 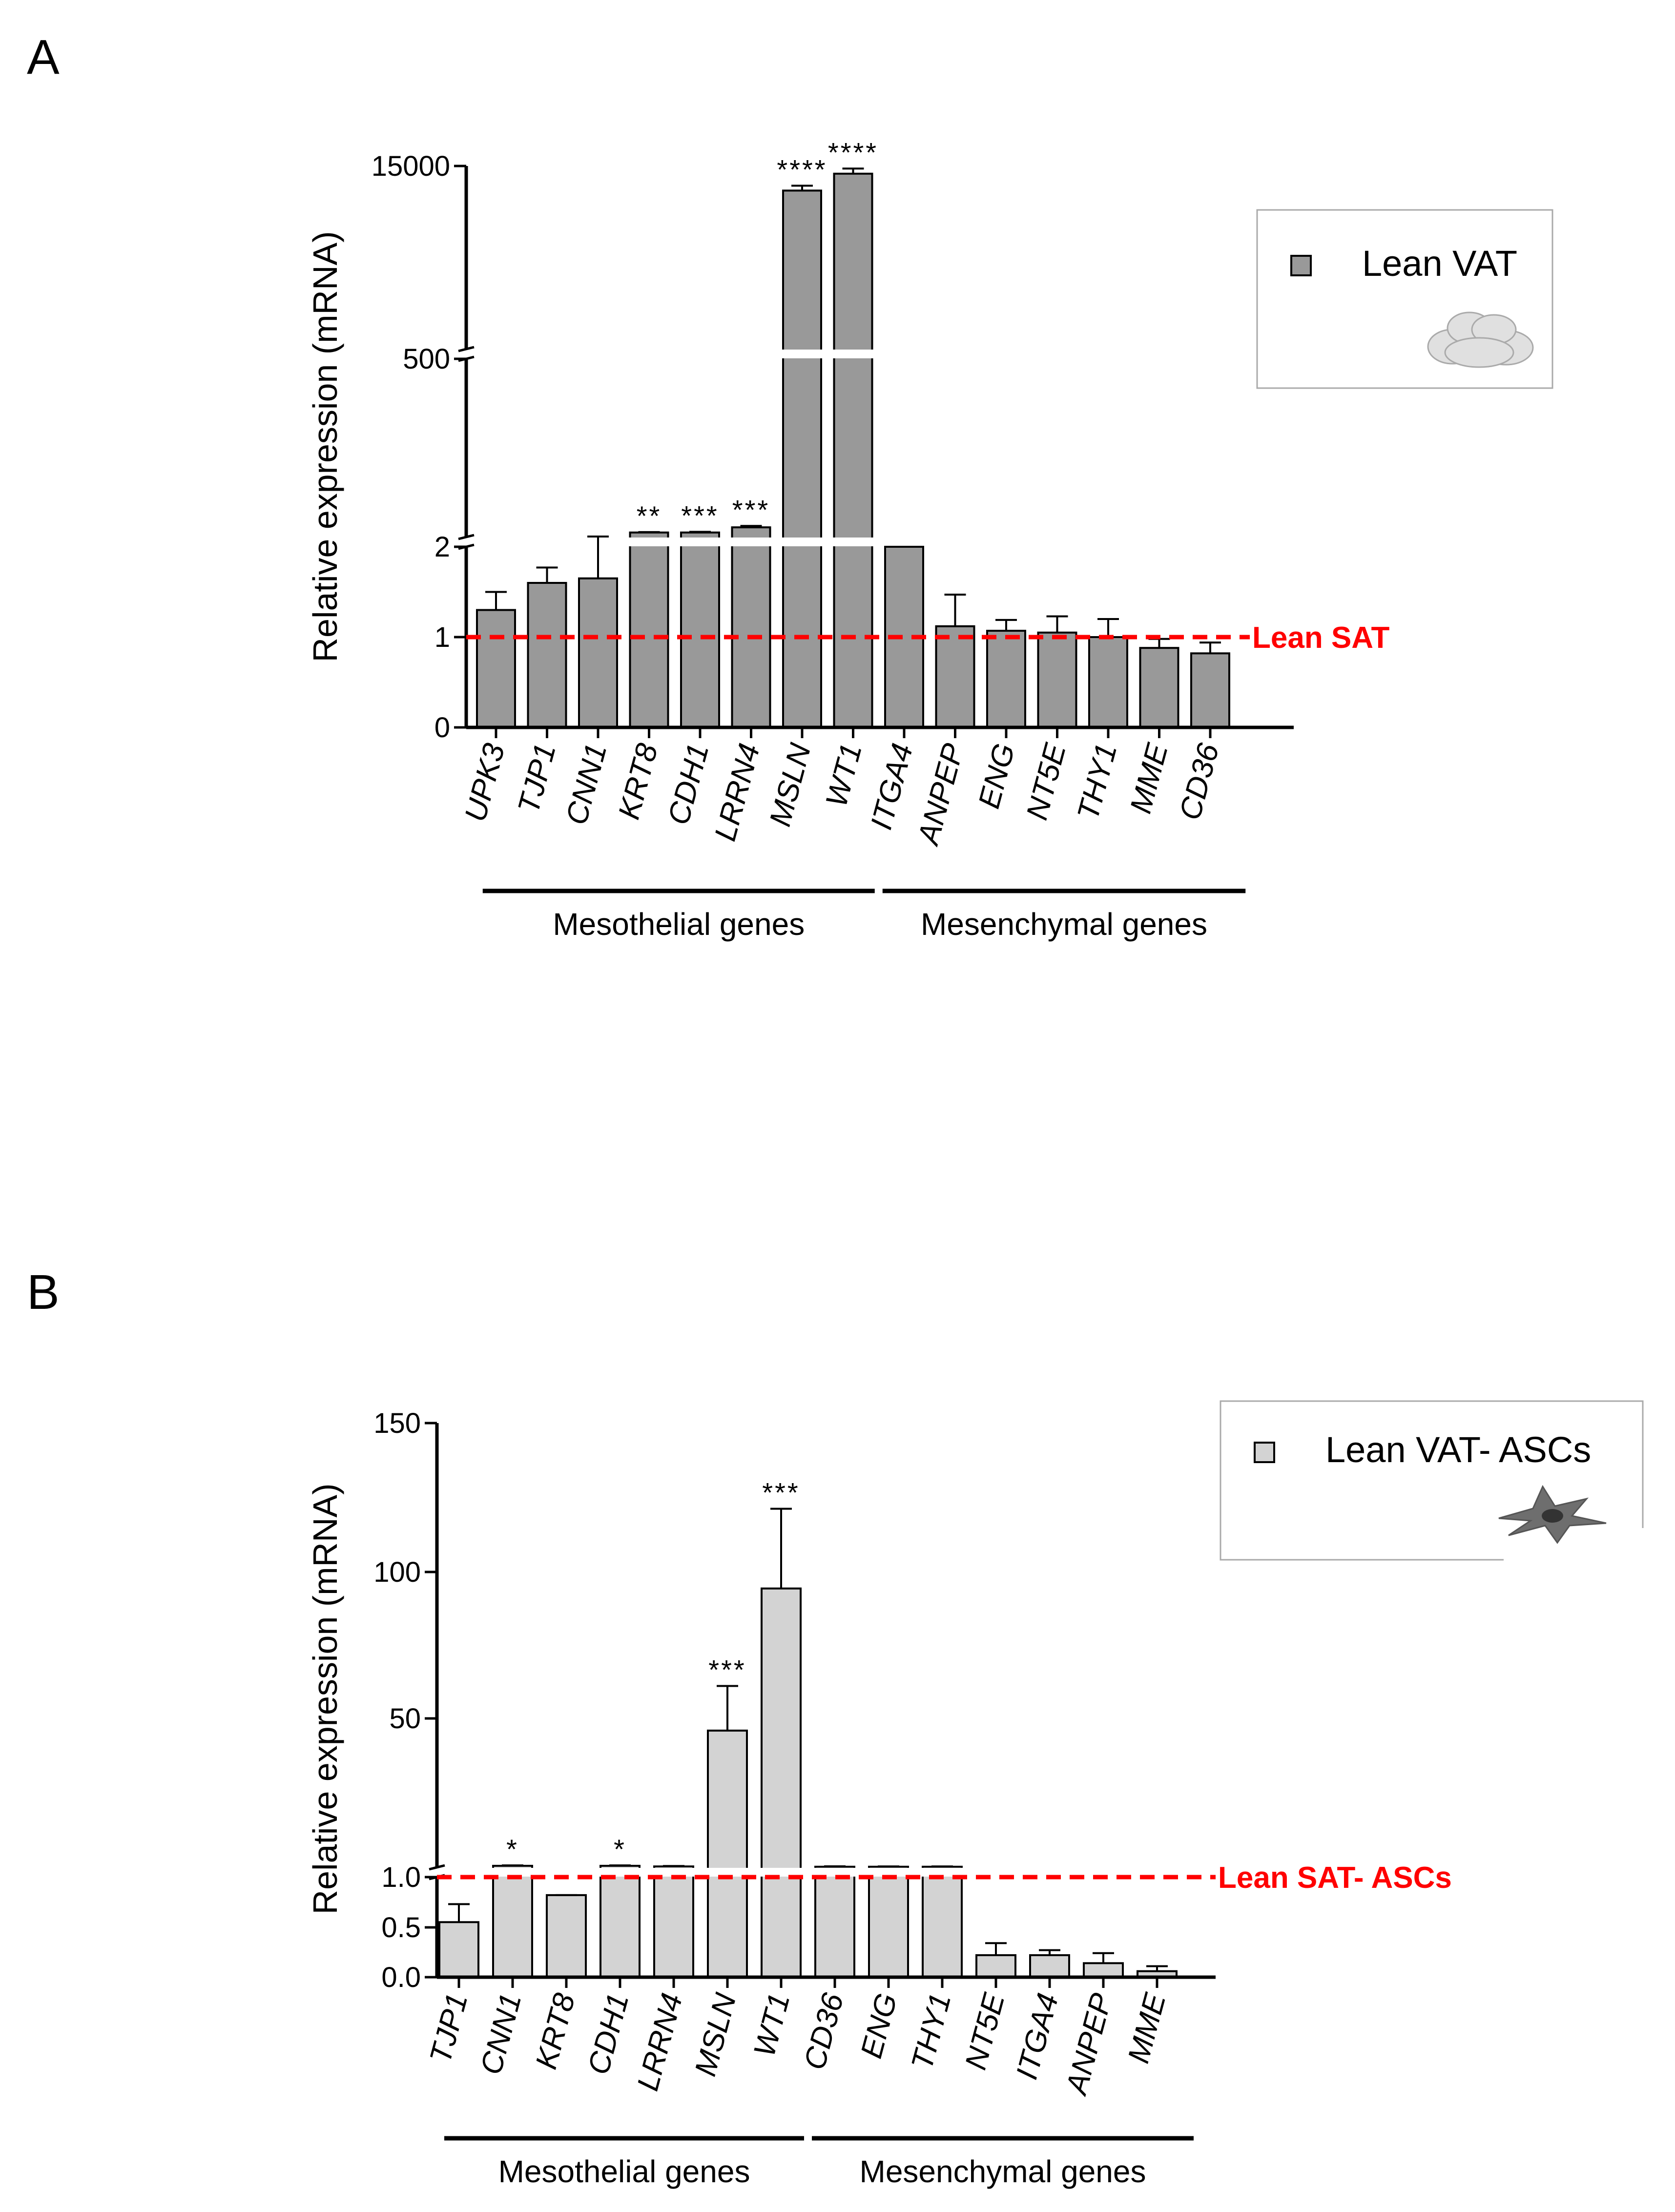 What do you see at coordinates (401, 1877) in the screenshot?
I see `y-tick-label: 1.0` at bounding box center [401, 1877].